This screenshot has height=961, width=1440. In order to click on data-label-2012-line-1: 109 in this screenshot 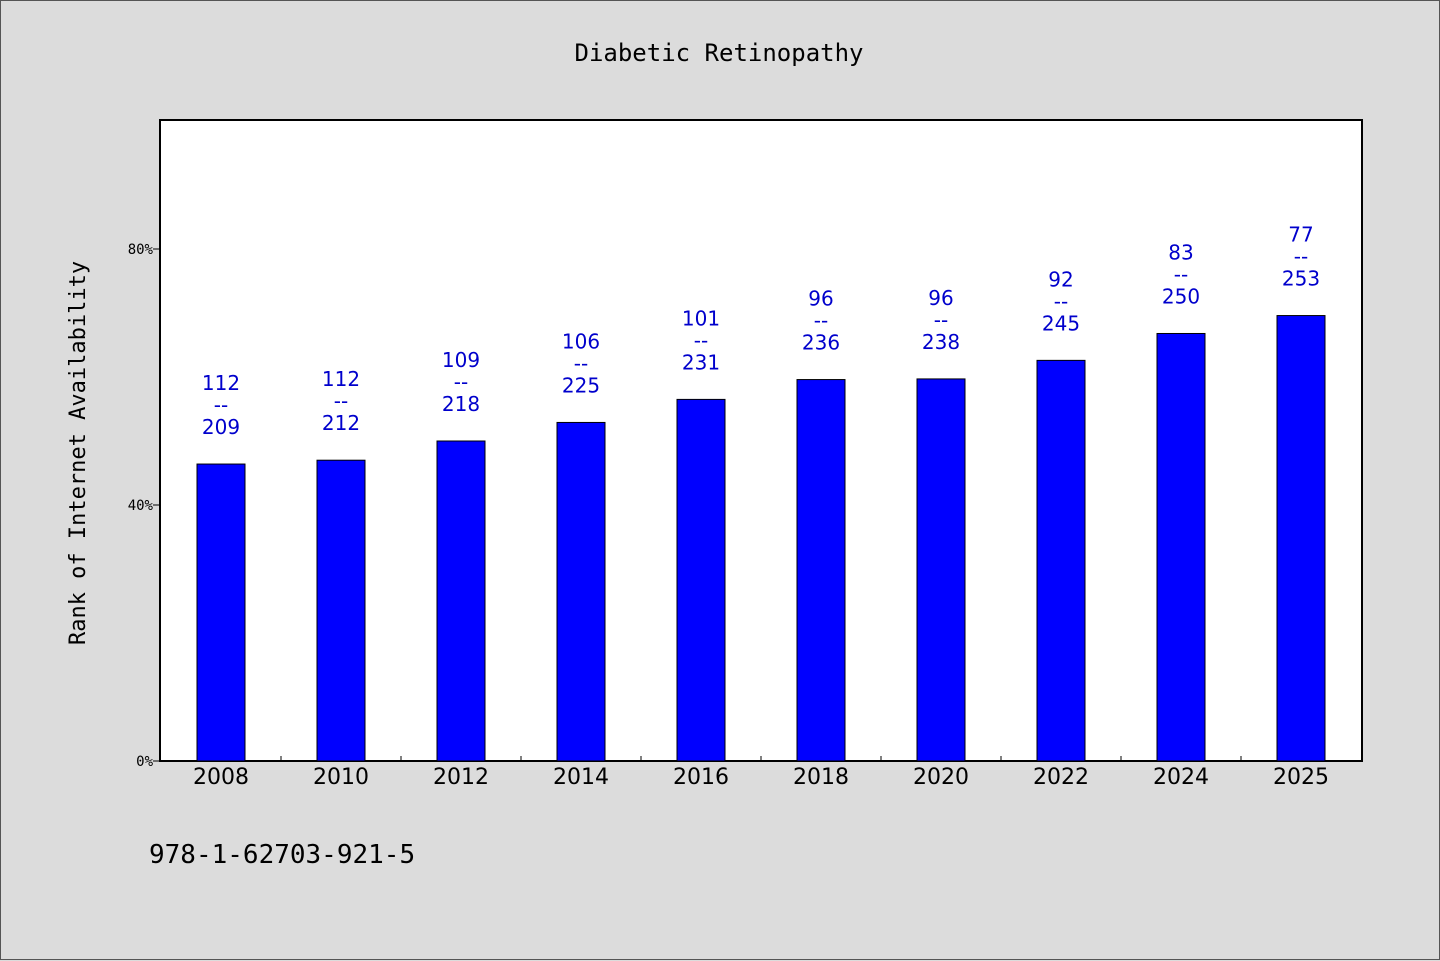, I will do `click(461, 360)`.